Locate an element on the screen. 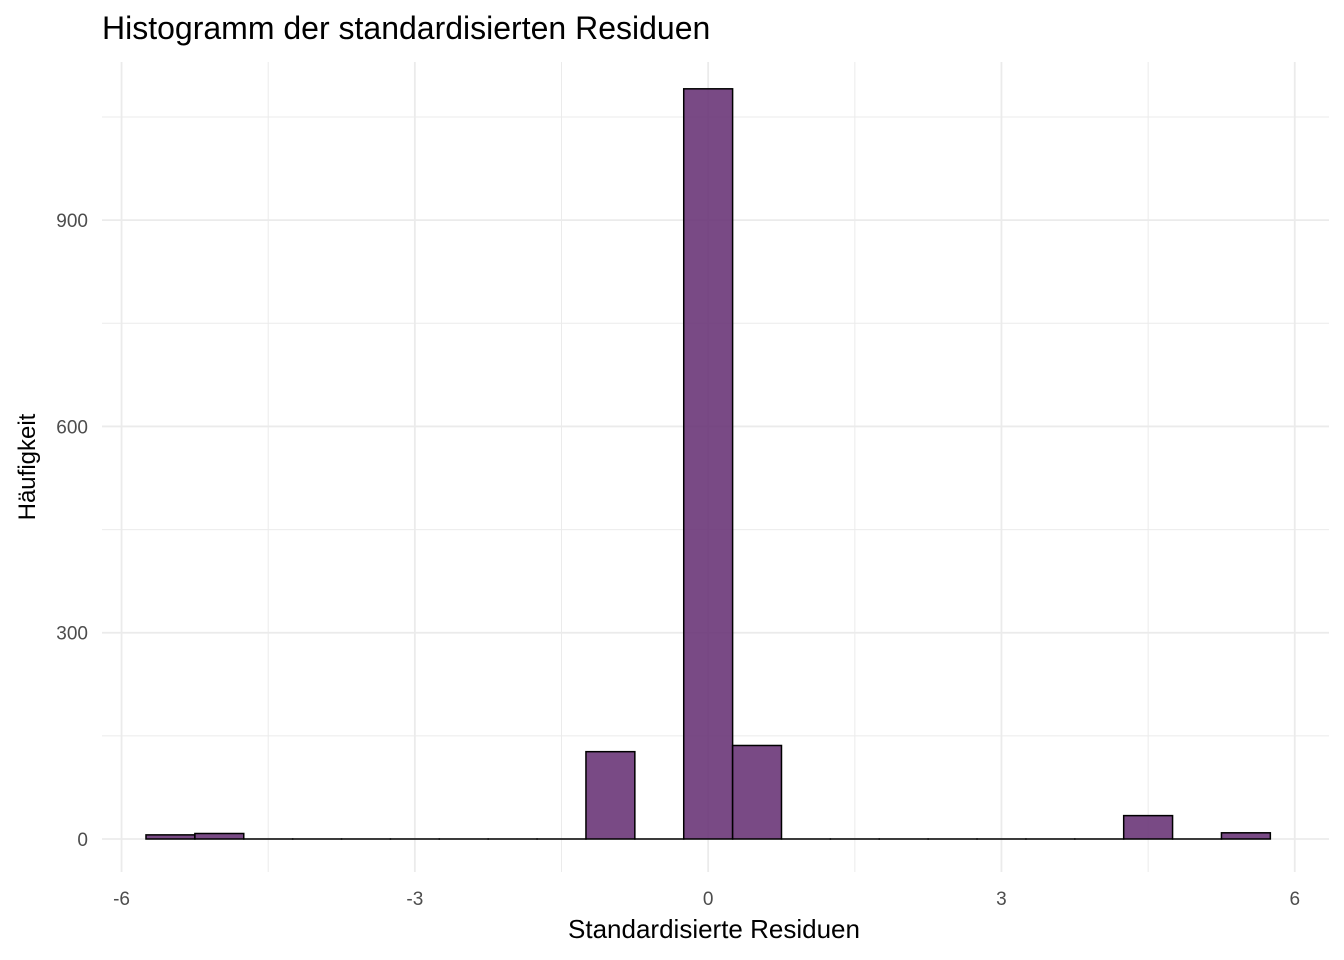  chart-title: Histogramm der standardisierten Residuen is located at coordinates (406, 28).